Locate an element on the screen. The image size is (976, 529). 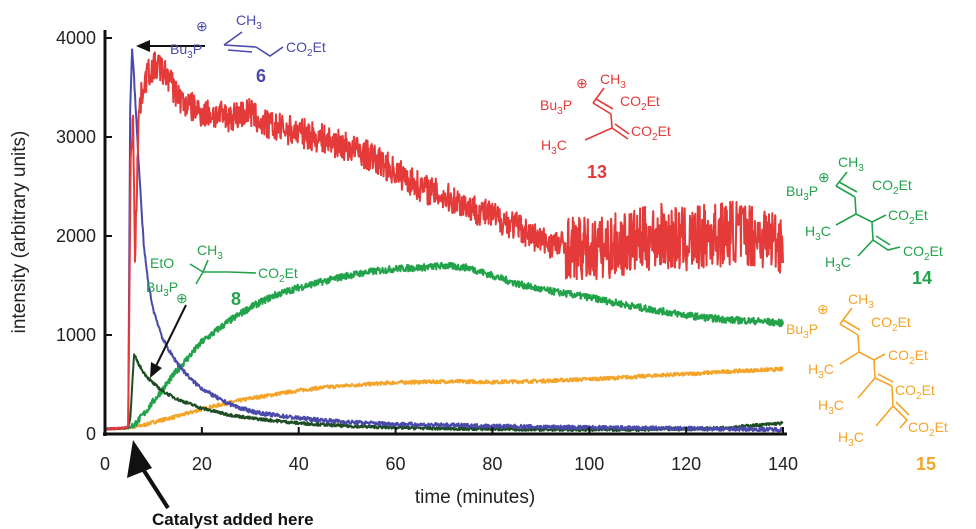
s8-ch: CH is located at coordinates (207, 250).